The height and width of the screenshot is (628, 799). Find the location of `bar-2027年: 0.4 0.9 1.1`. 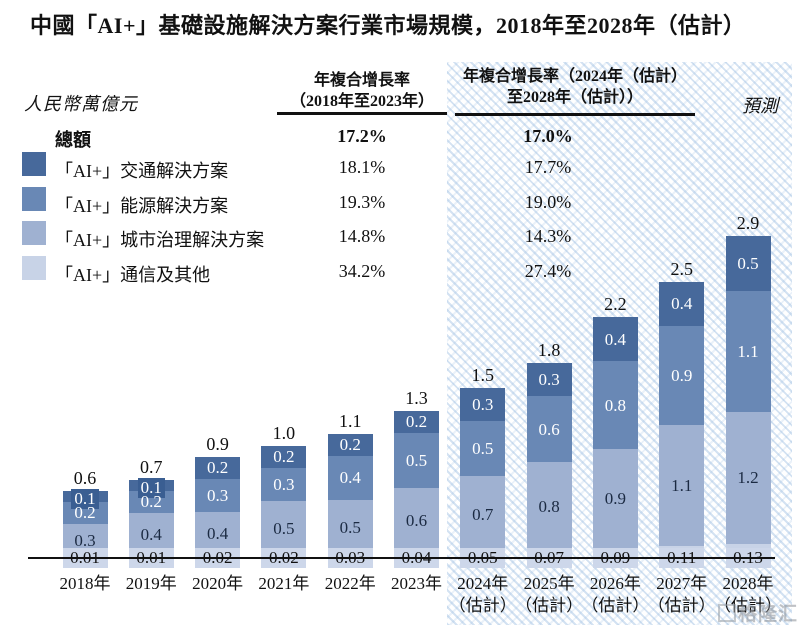

bar-2027年: 0.4 0.9 1.1 is located at coordinates (682, 419).